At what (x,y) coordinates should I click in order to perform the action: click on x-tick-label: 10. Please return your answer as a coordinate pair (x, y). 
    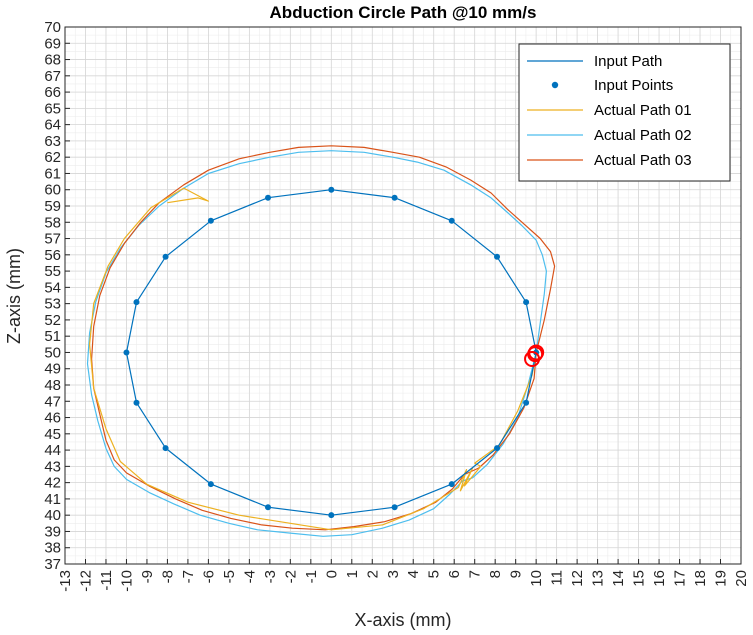
    Looking at the image, I should click on (536, 578).